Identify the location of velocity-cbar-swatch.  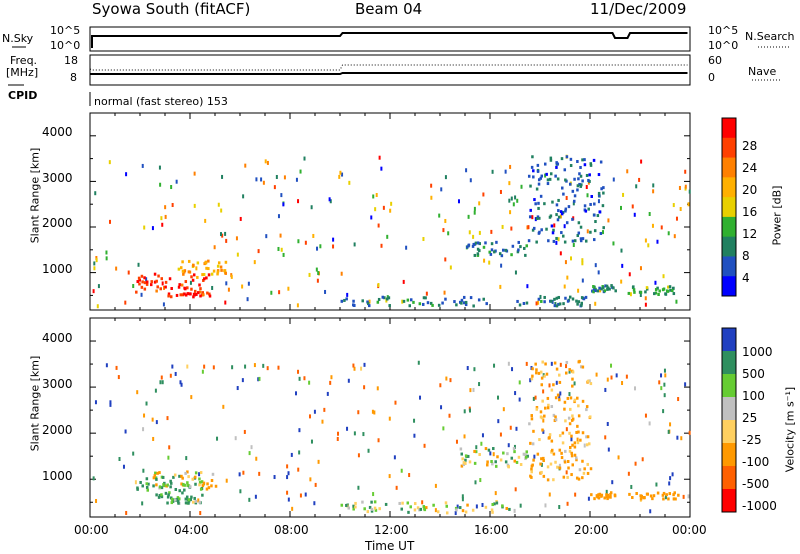
(729, 501).